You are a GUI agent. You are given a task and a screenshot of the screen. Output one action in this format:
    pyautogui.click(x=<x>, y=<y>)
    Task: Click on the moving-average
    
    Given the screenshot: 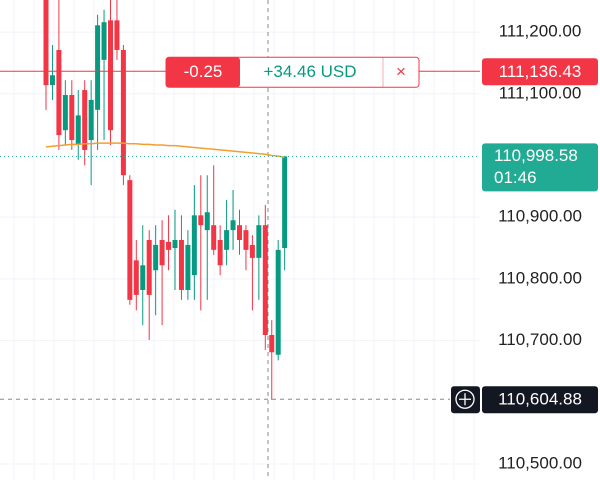 What is the action you would take?
    pyautogui.click(x=165, y=150)
    